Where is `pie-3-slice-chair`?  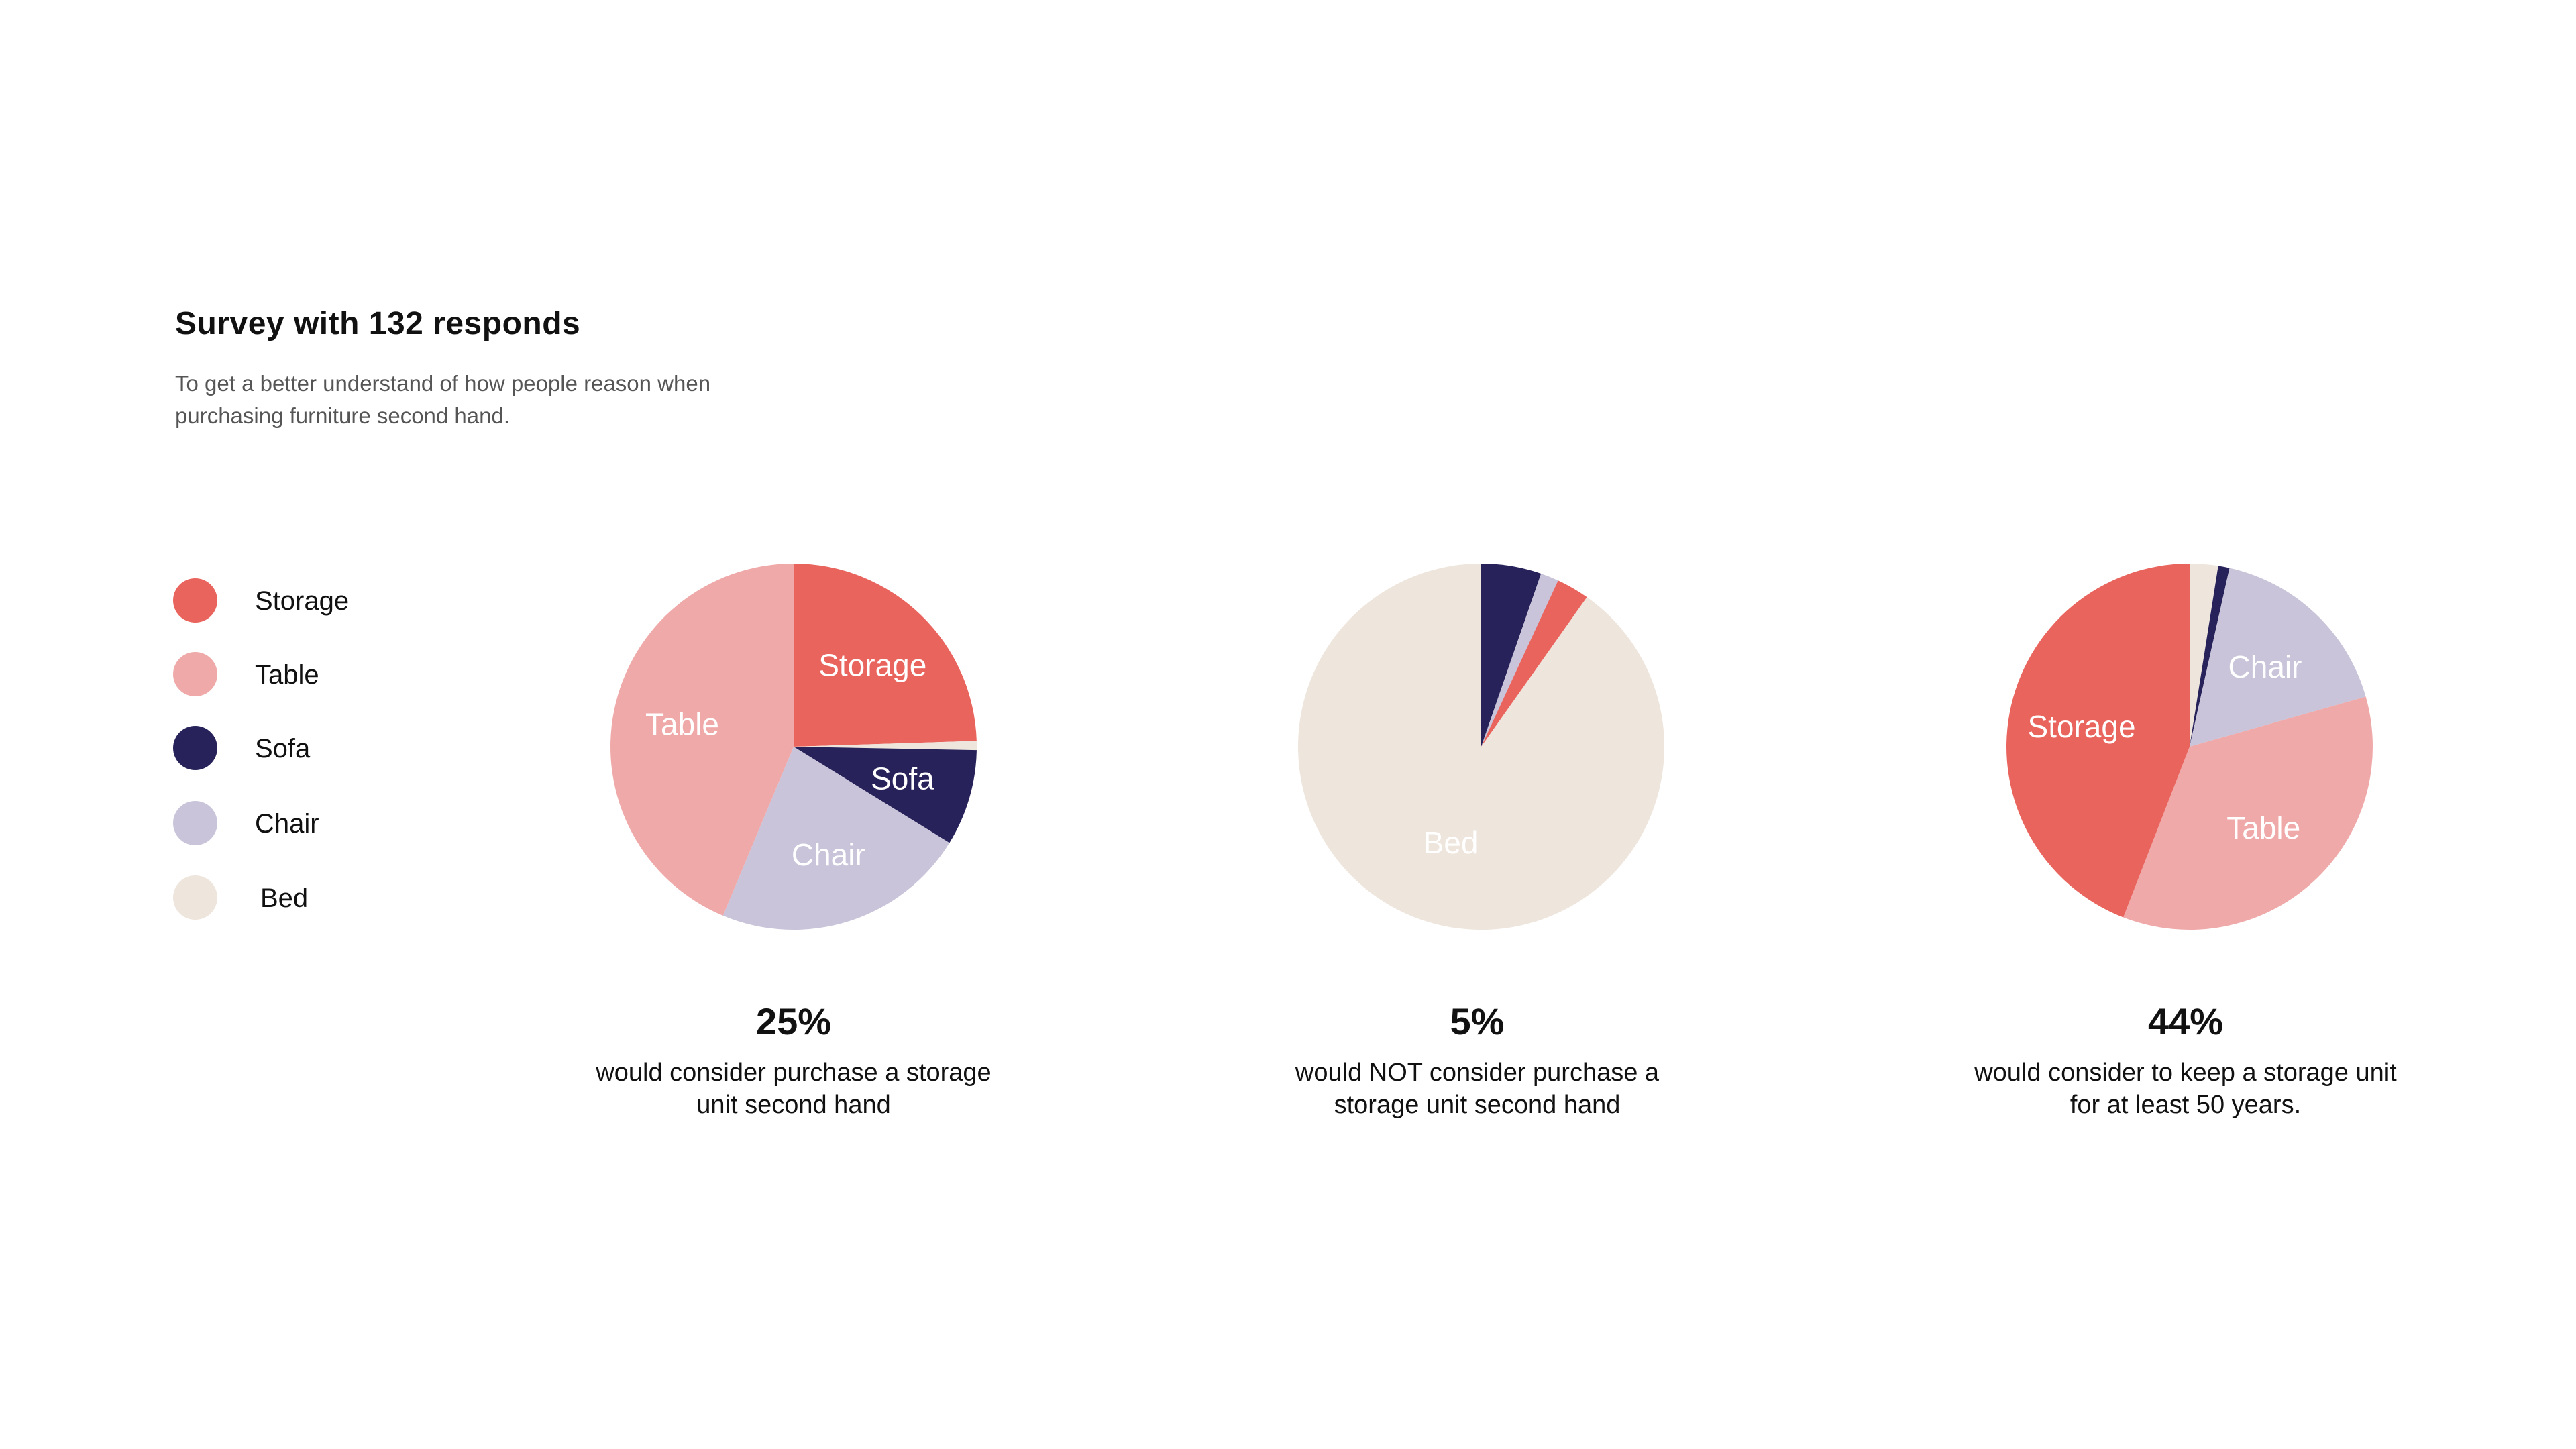 pie-3-slice-chair is located at coordinates (2278, 657).